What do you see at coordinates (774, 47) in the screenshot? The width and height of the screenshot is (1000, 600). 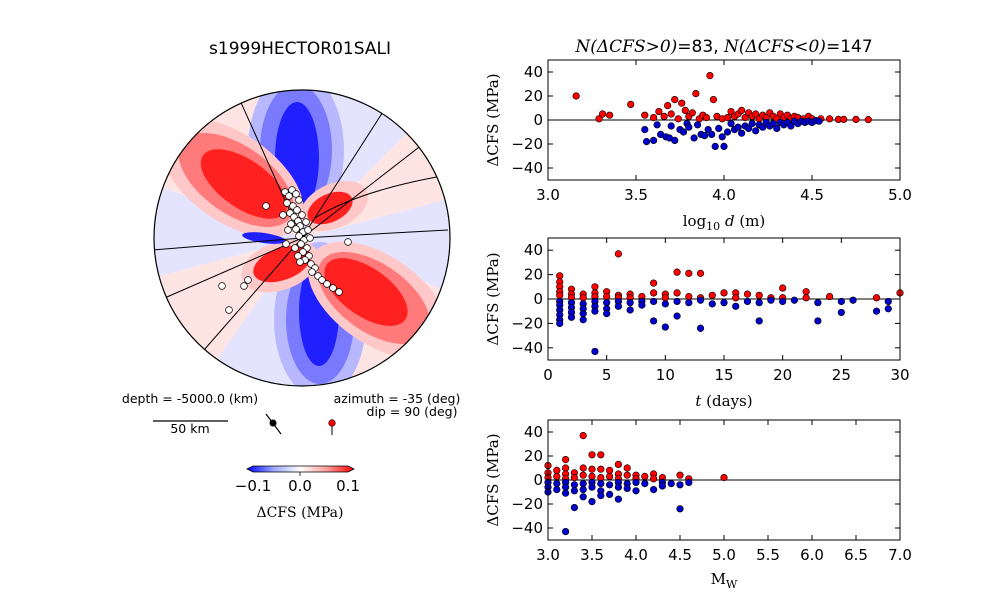 I see `count-header-neg-label: N(ΔCFS<0)` at bounding box center [774, 47].